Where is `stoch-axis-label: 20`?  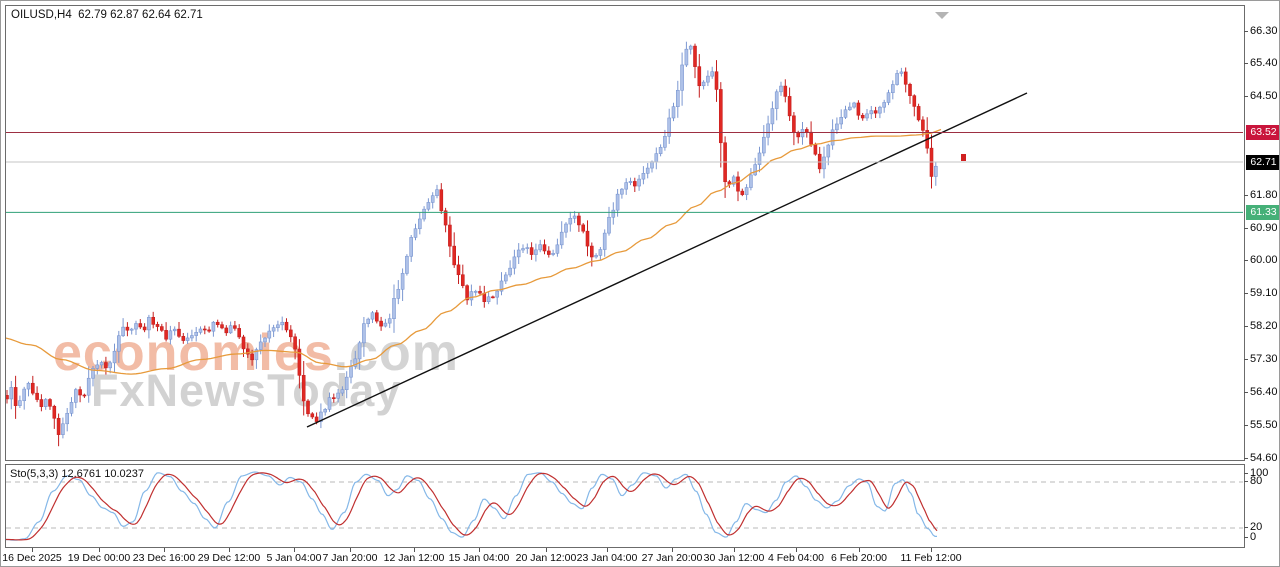
stoch-axis-label: 20 is located at coordinates (1256, 527).